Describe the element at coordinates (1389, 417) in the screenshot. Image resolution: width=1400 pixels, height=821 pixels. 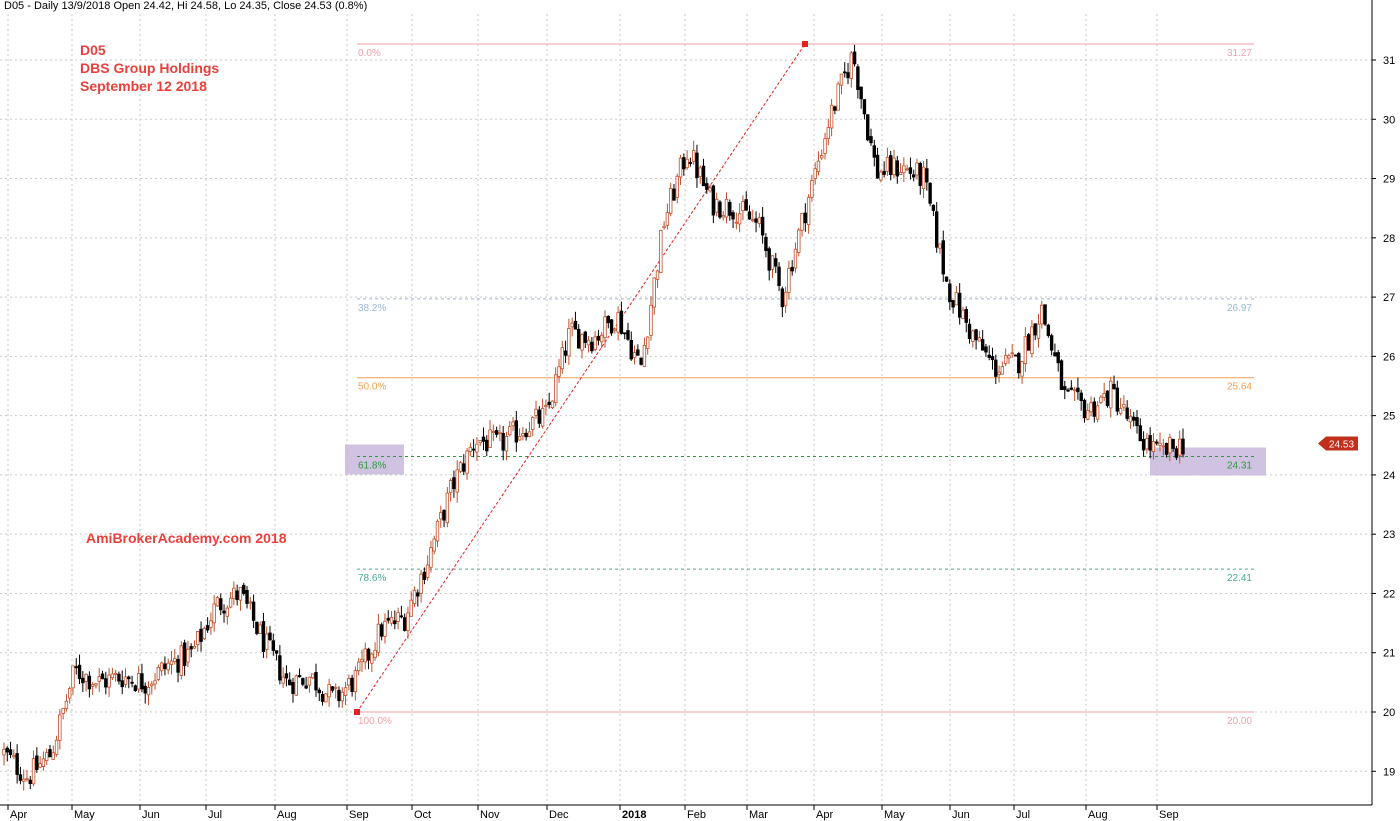
I see `y-tick-label: 25` at that location.